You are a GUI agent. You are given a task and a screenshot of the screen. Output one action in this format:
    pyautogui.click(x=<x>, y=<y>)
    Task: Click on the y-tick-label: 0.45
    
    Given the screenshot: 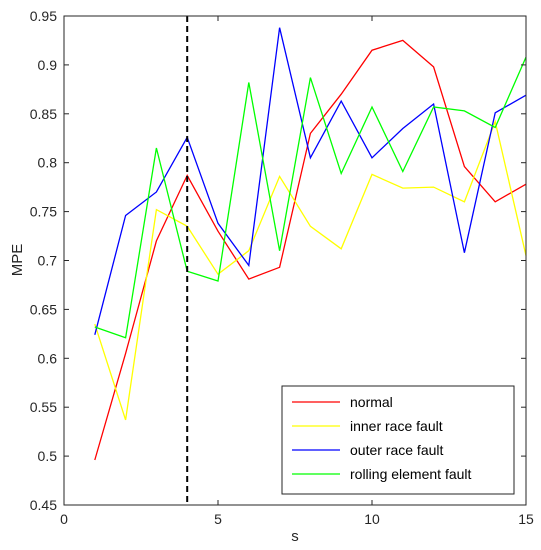 What is the action you would take?
    pyautogui.click(x=43, y=505)
    